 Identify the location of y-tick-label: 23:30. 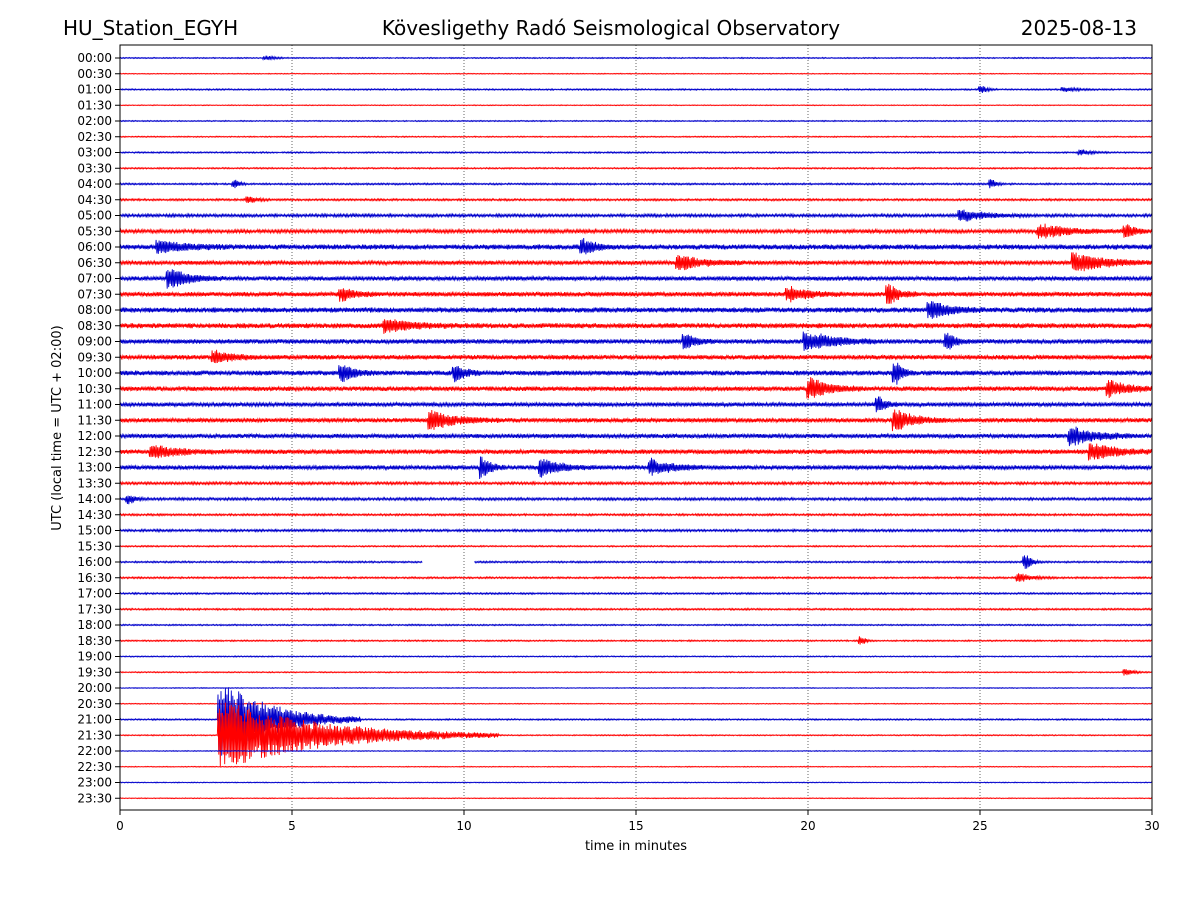
(94, 798).